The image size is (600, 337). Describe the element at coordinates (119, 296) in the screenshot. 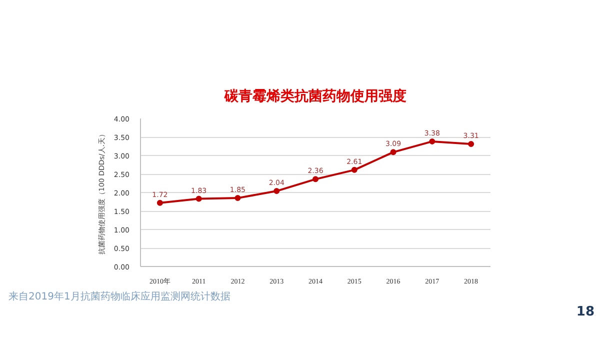

I see `text: 来自2019年1月抗菌药物临床应用监测网统计数据` at that location.